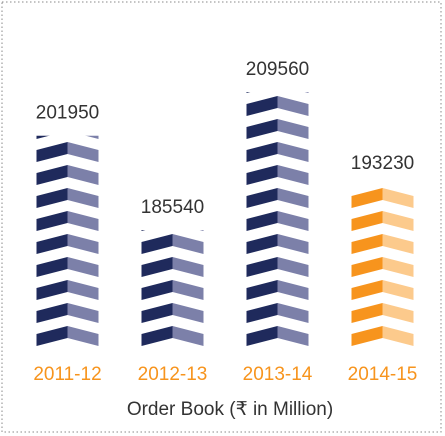 This screenshot has width=445, height=436. I want to click on value-label: 201950, so click(67, 113).